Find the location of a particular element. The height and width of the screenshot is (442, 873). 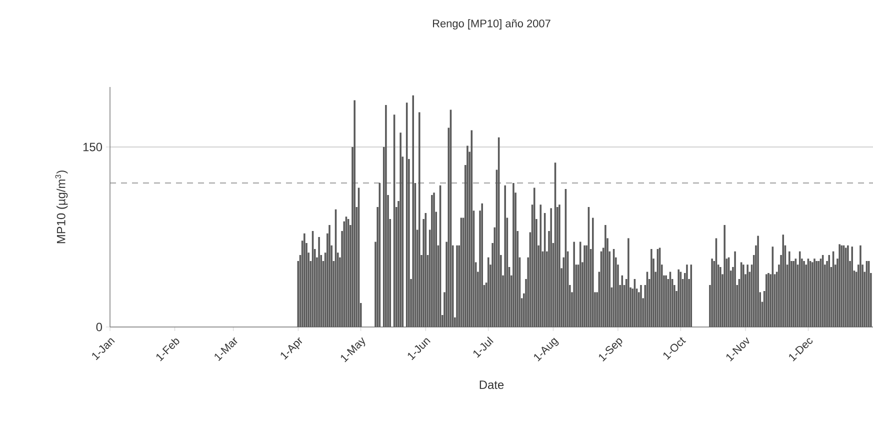

y-tick-label: 0 is located at coordinates (99, 327).